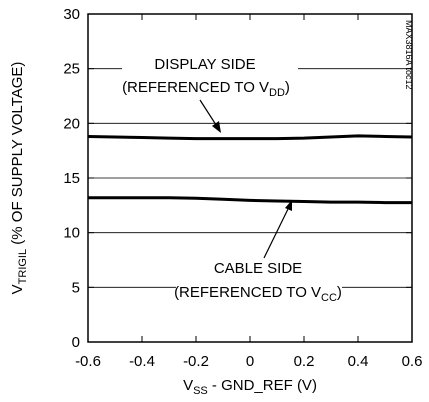 The image size is (429, 402). Describe the element at coordinates (76, 342) in the screenshot. I see `y-tick-label: 0` at that location.